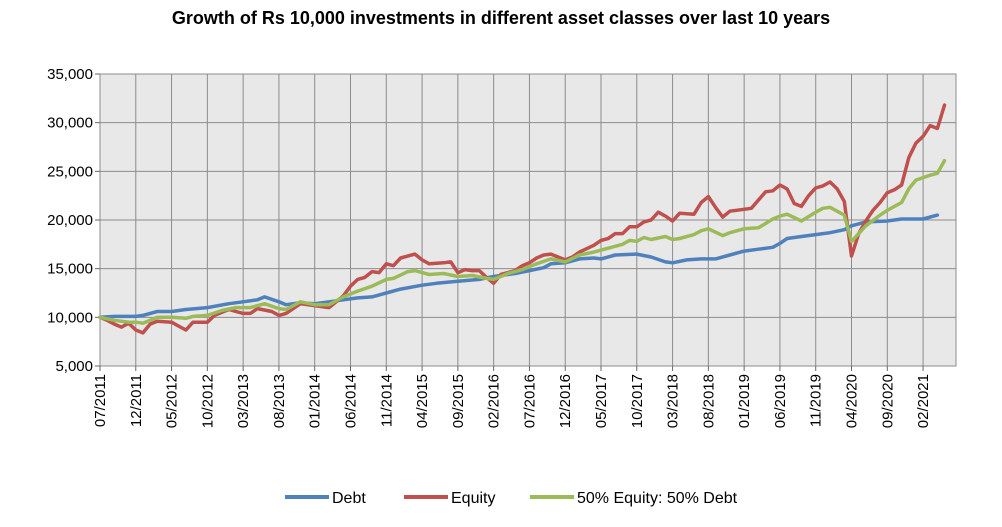 The height and width of the screenshot is (527, 1002). What do you see at coordinates (458, 401) in the screenshot?
I see `x-tick-label: 09/2015` at bounding box center [458, 401].